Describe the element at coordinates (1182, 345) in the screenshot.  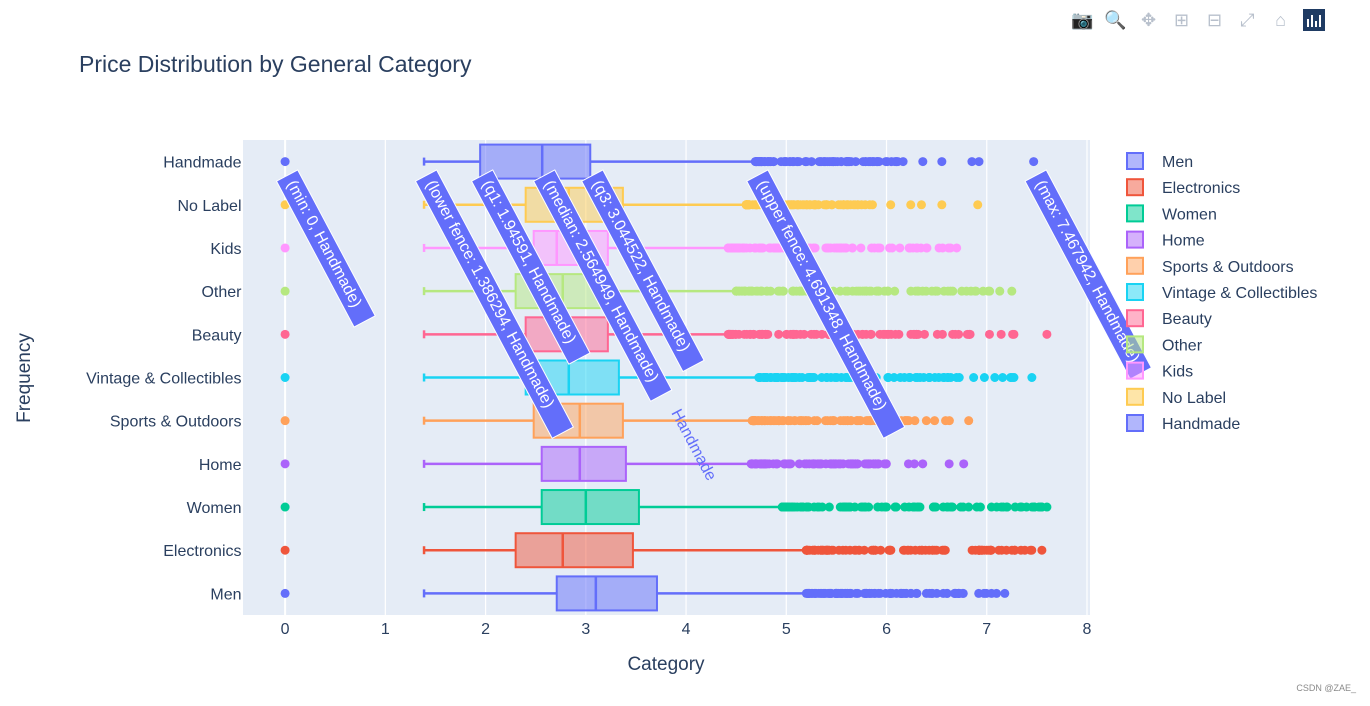
I see `legend-label: Other` at that location.